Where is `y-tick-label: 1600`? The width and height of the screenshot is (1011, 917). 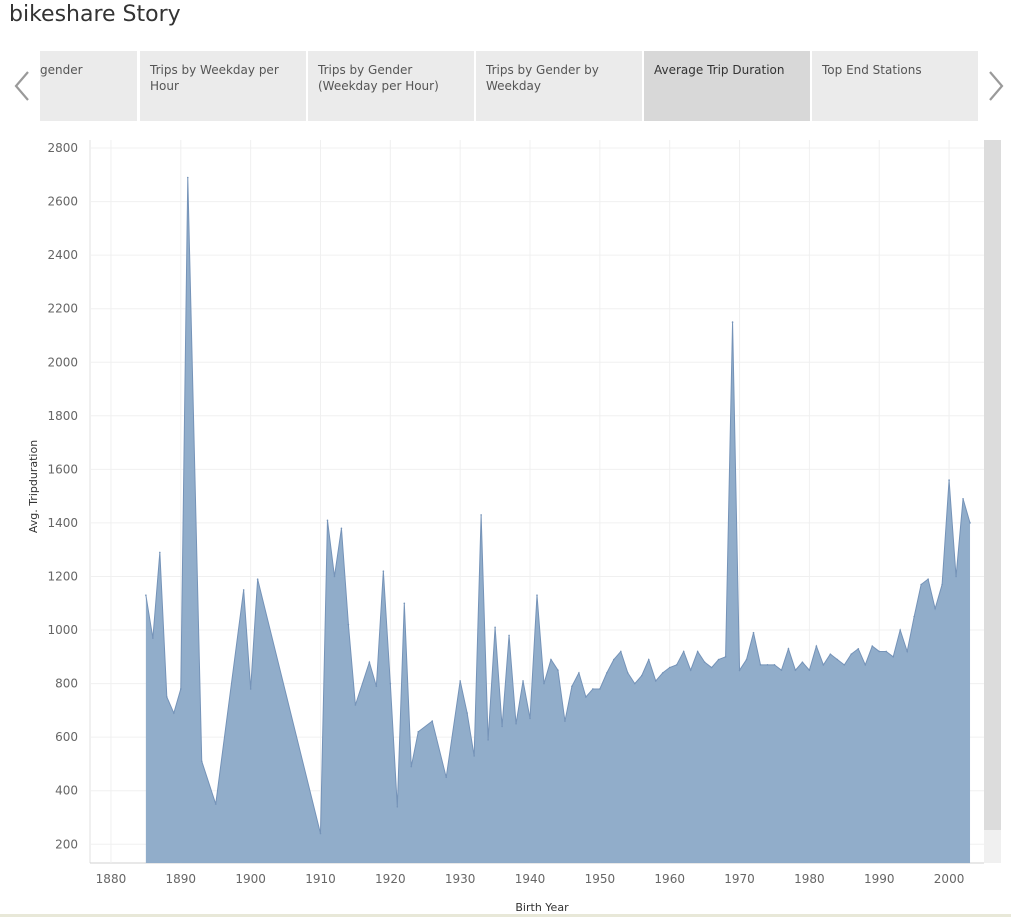
y-tick-label: 1600 is located at coordinates (62, 469).